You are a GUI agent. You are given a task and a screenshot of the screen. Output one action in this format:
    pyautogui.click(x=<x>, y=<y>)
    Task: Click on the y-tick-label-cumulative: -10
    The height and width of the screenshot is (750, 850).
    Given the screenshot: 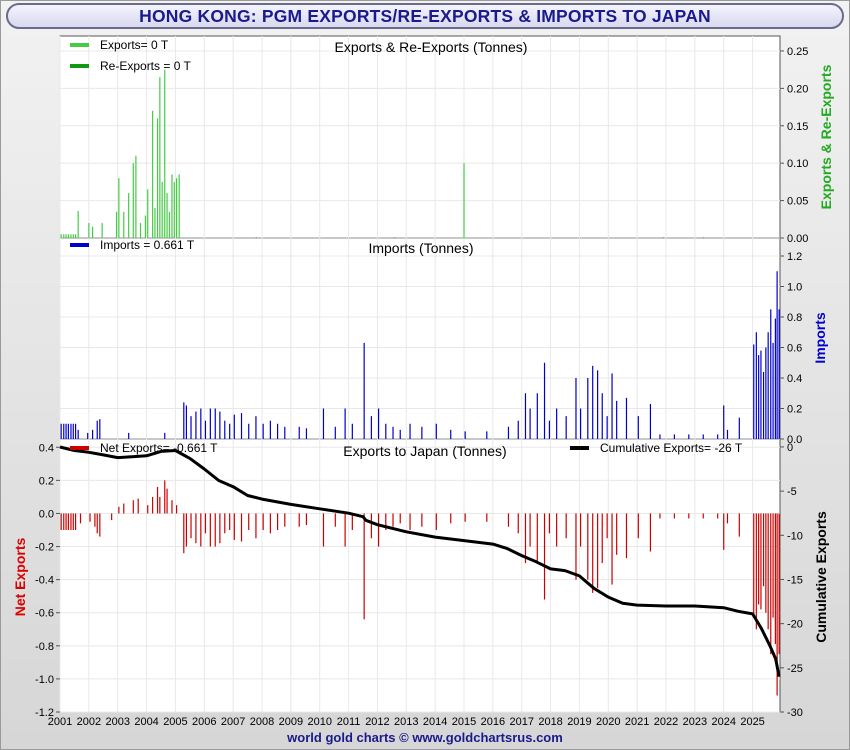 What is the action you would take?
    pyautogui.click(x=795, y=536)
    